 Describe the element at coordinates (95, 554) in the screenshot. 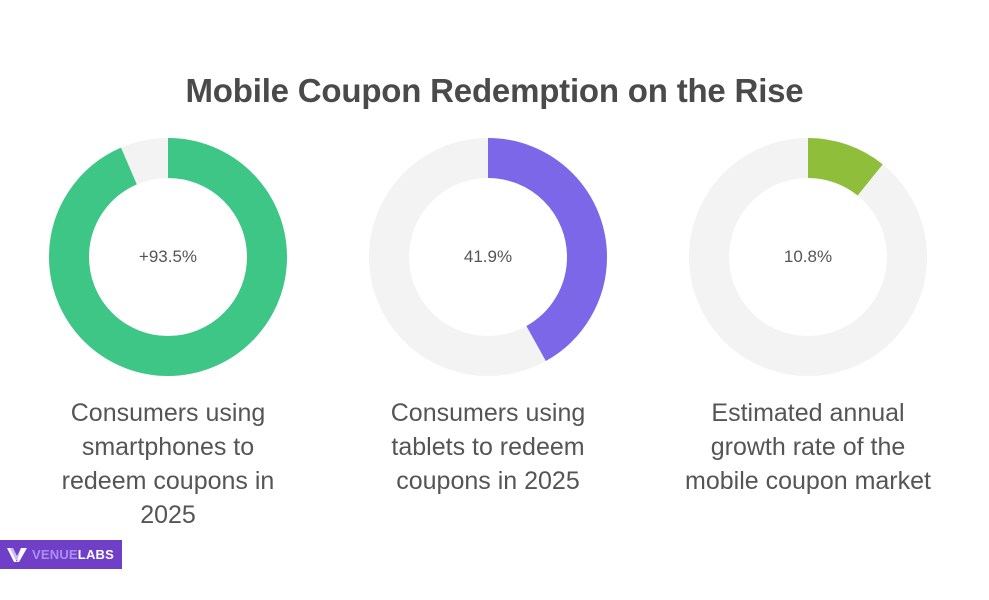

I see `logo-labs-text: LABS` at that location.